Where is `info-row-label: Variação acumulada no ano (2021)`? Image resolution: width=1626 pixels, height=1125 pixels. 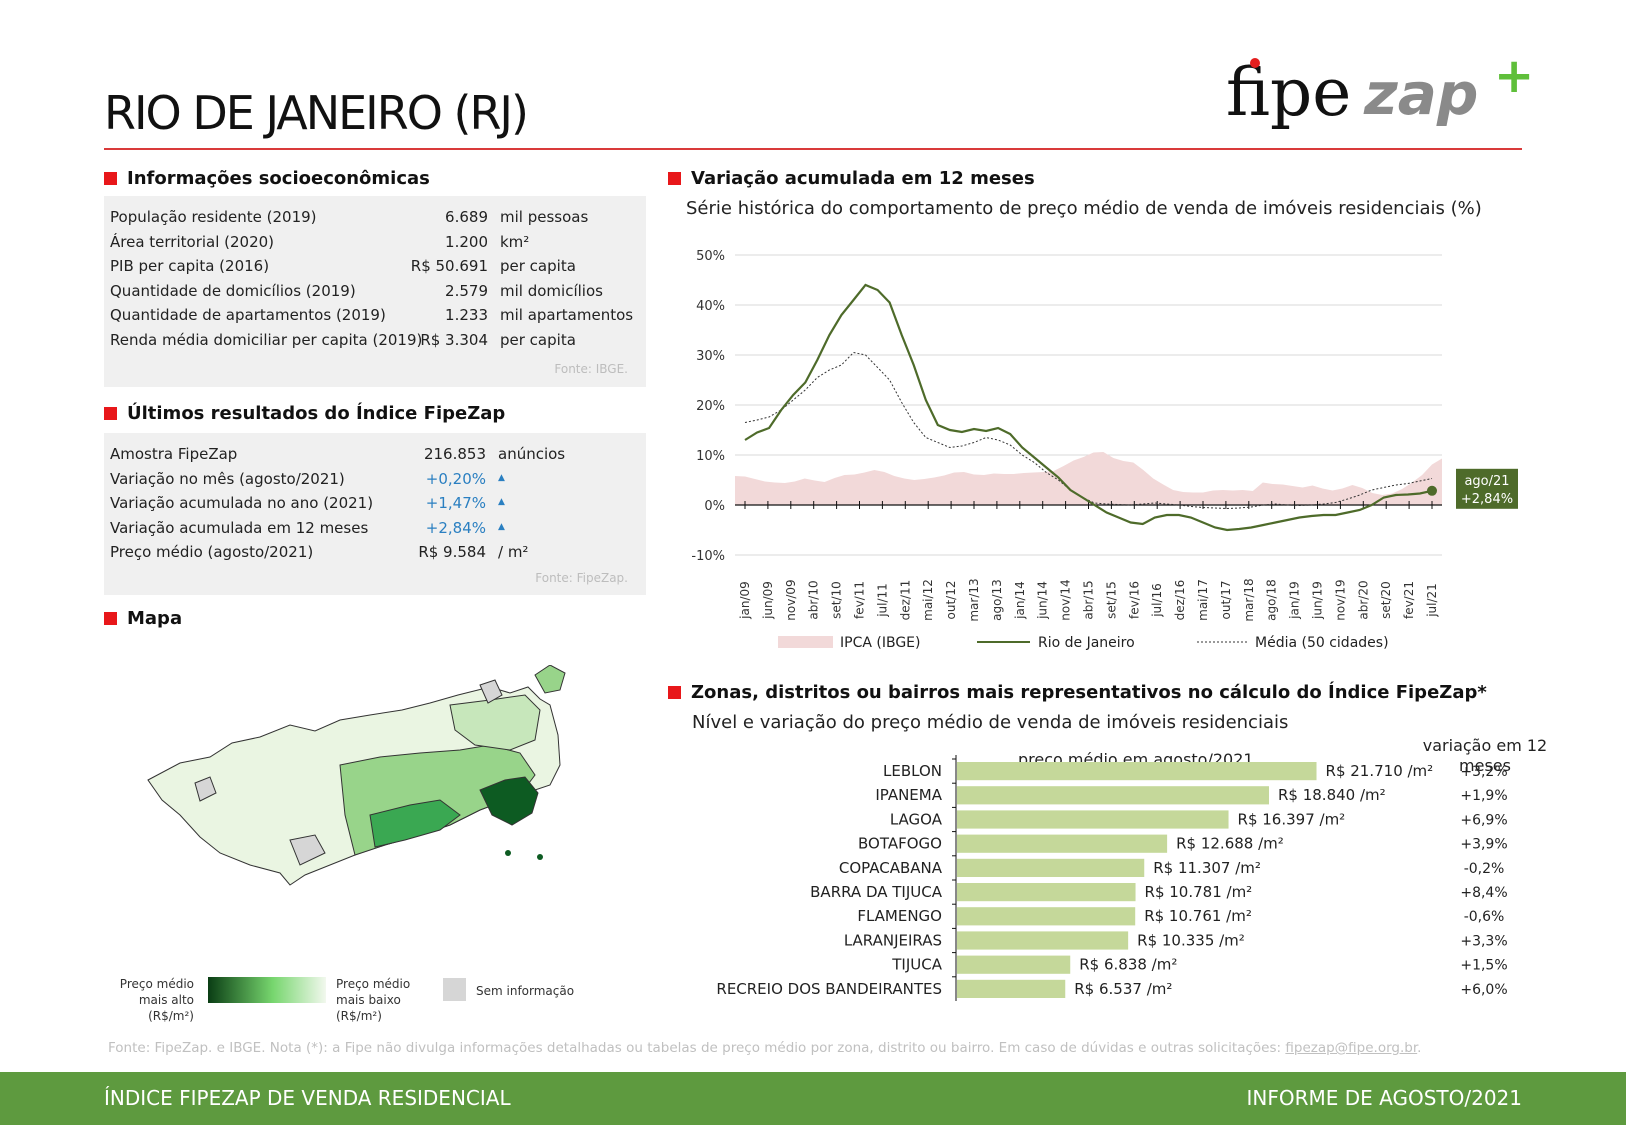
info-row-label: Variação acumulada no ano (2021) is located at coordinates (242, 503).